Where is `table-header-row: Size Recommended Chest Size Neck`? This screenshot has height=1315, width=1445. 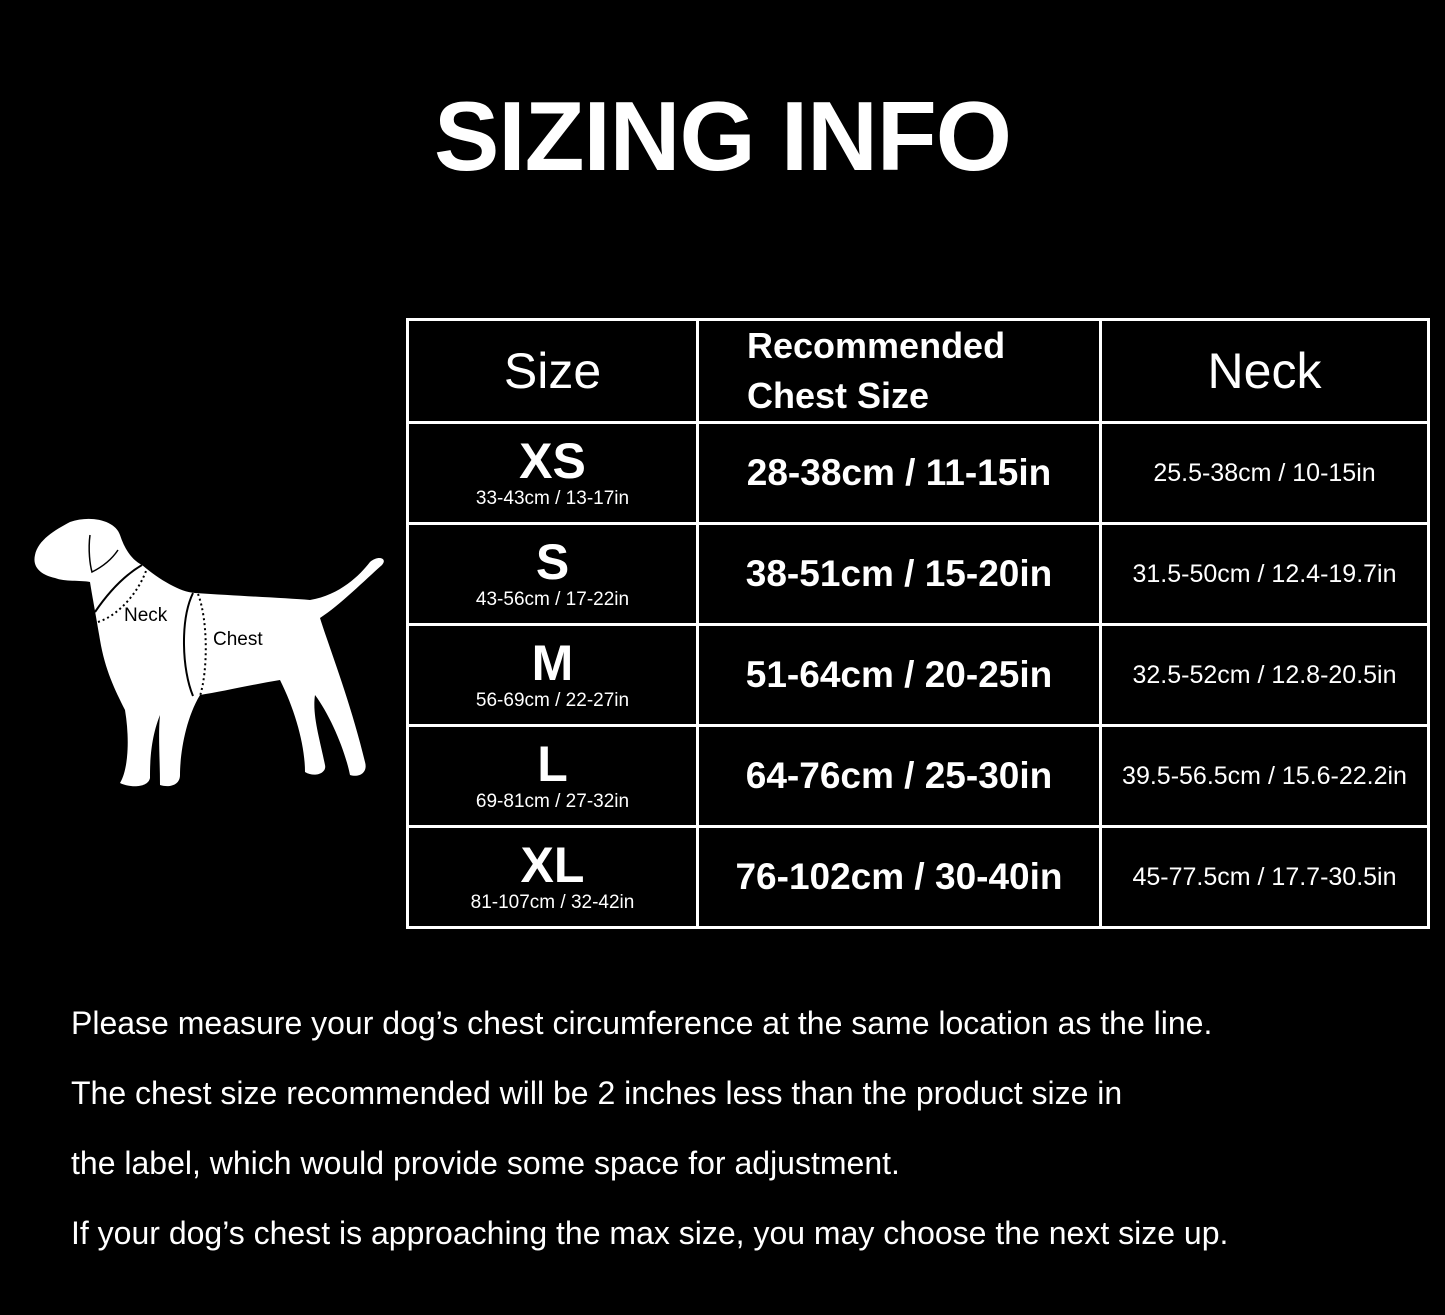 table-header-row: Size Recommended Chest Size Neck is located at coordinates (918, 371).